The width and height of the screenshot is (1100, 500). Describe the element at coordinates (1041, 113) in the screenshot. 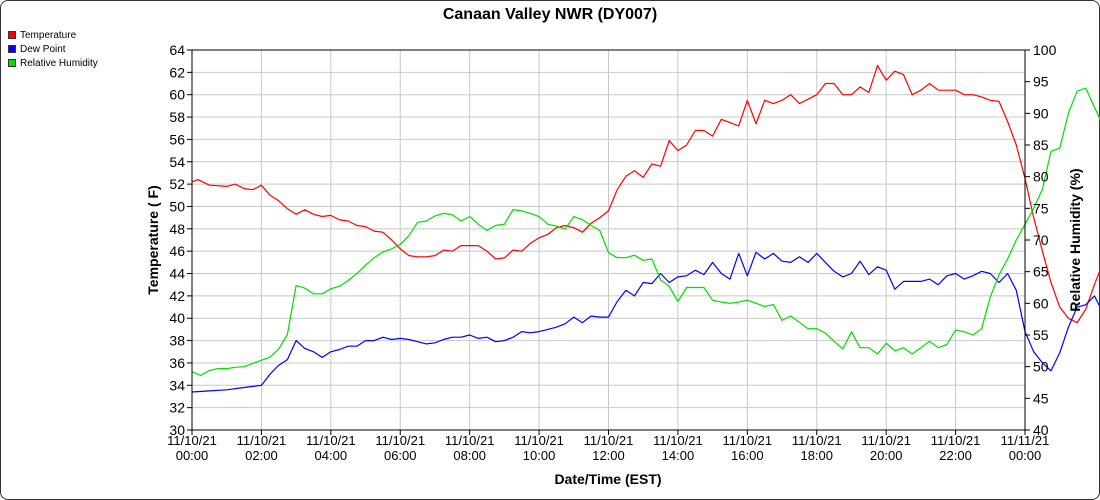

I see `right-tick-label: 90` at that location.